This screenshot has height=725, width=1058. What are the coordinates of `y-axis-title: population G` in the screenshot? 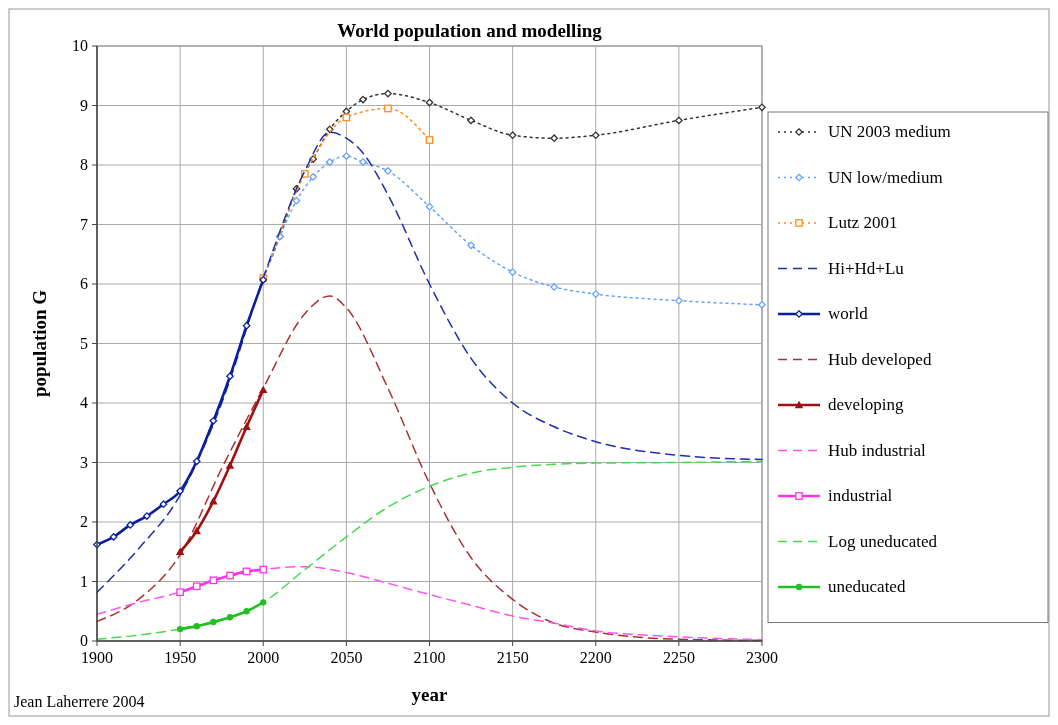 It's located at (39, 343).